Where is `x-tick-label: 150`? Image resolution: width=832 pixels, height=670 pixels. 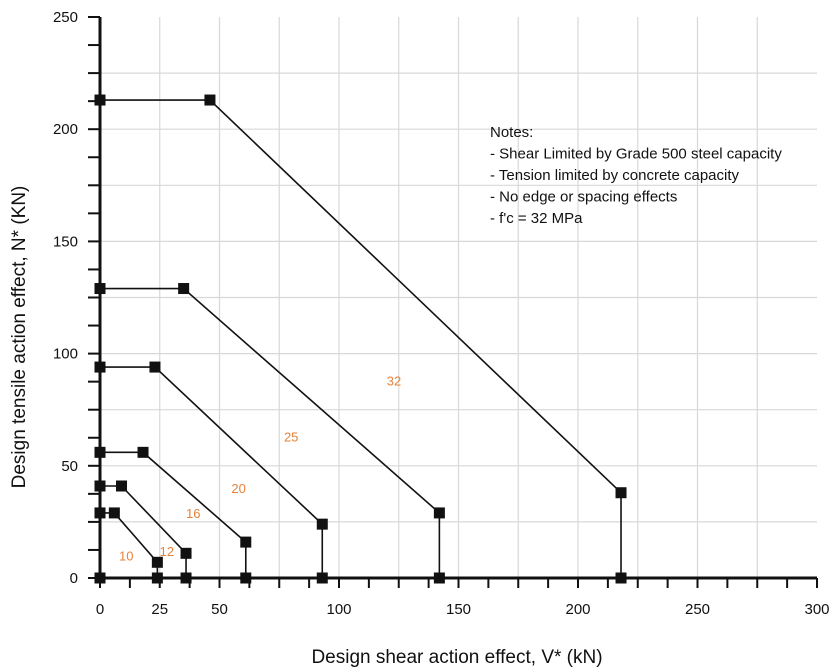
x-tick-label: 150 is located at coordinates (458, 609).